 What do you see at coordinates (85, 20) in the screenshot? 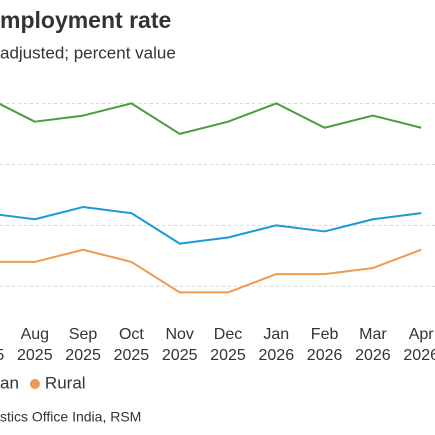
I see `chart-title: mployment rate` at bounding box center [85, 20].